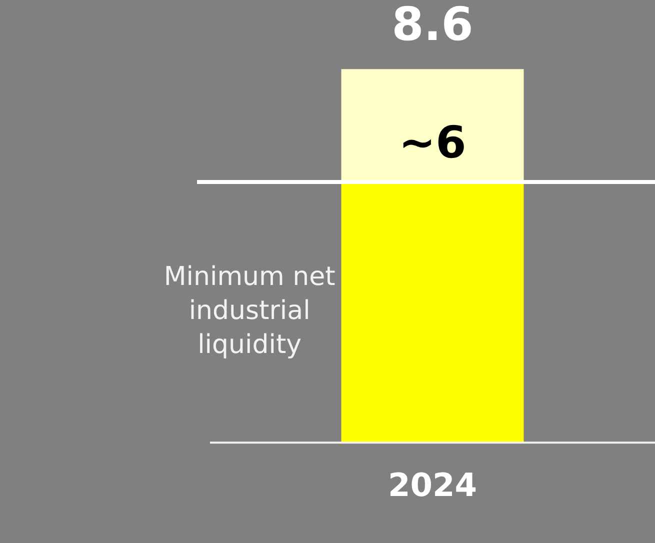  Describe the element at coordinates (433, 26) in the screenshot. I see `total-label: 8.6` at that location.